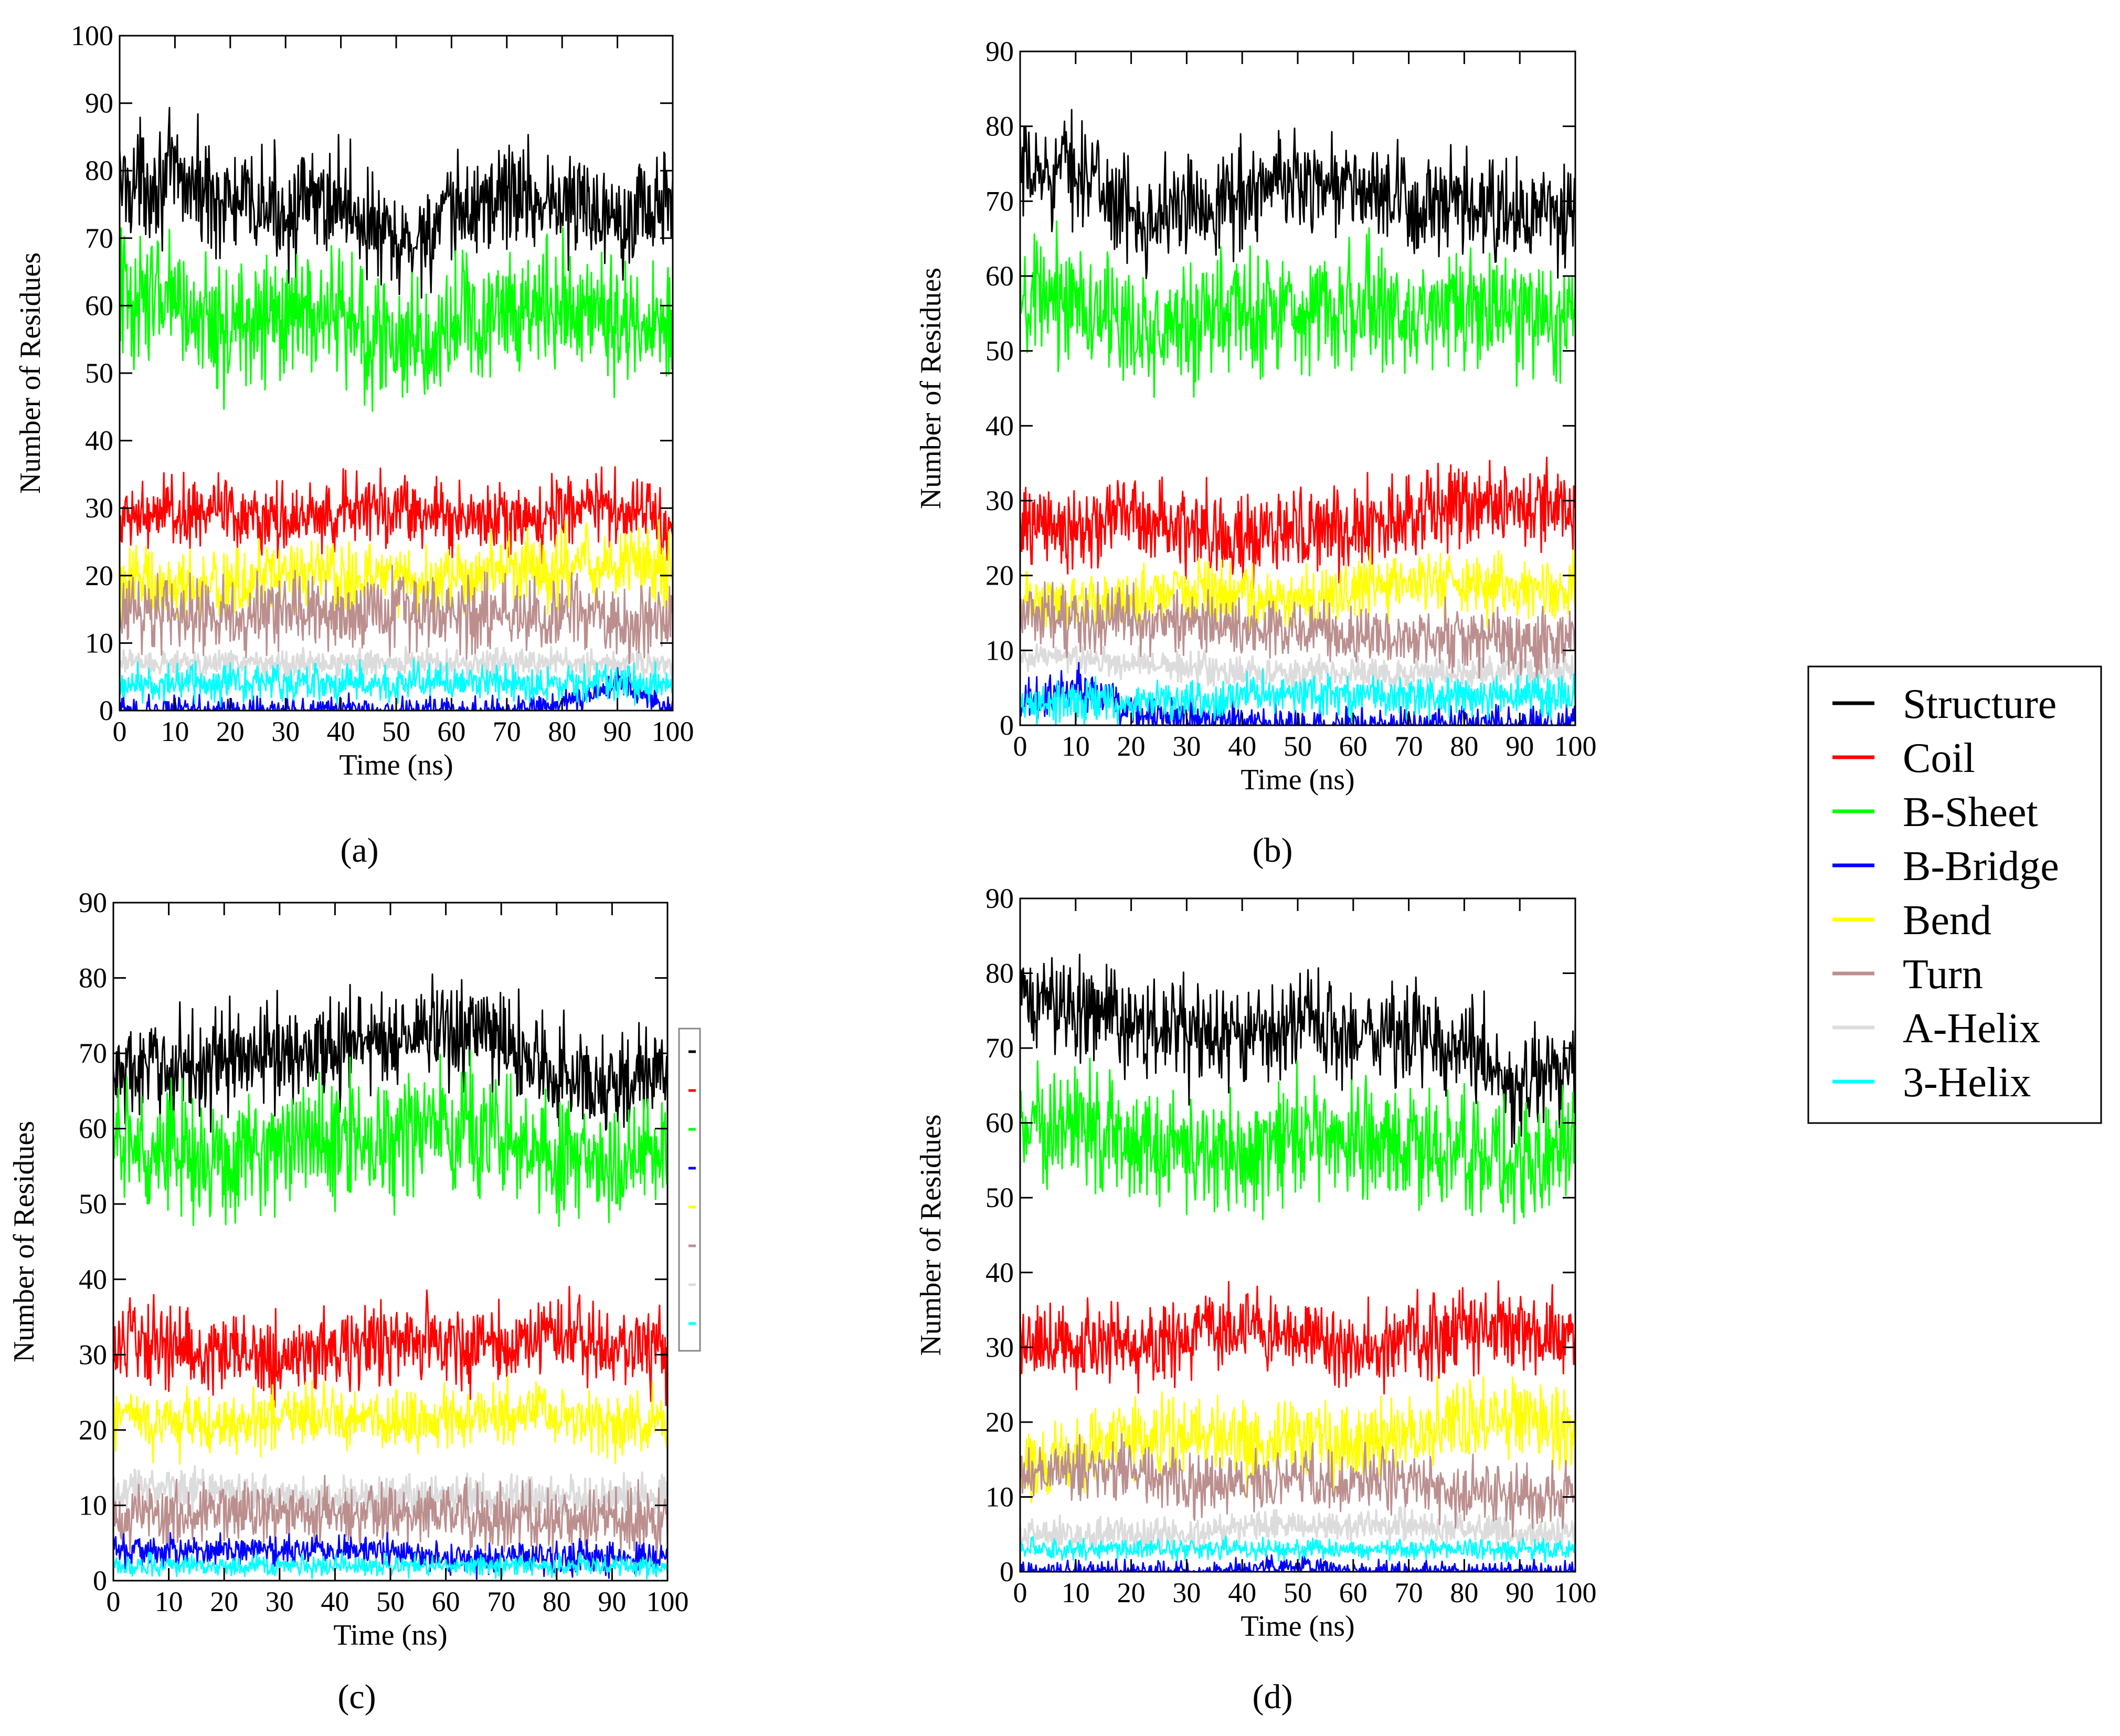 Image resolution: width=2120 pixels, height=1736 pixels. I want to click on legend-label: B-Bridge, so click(1981, 866).